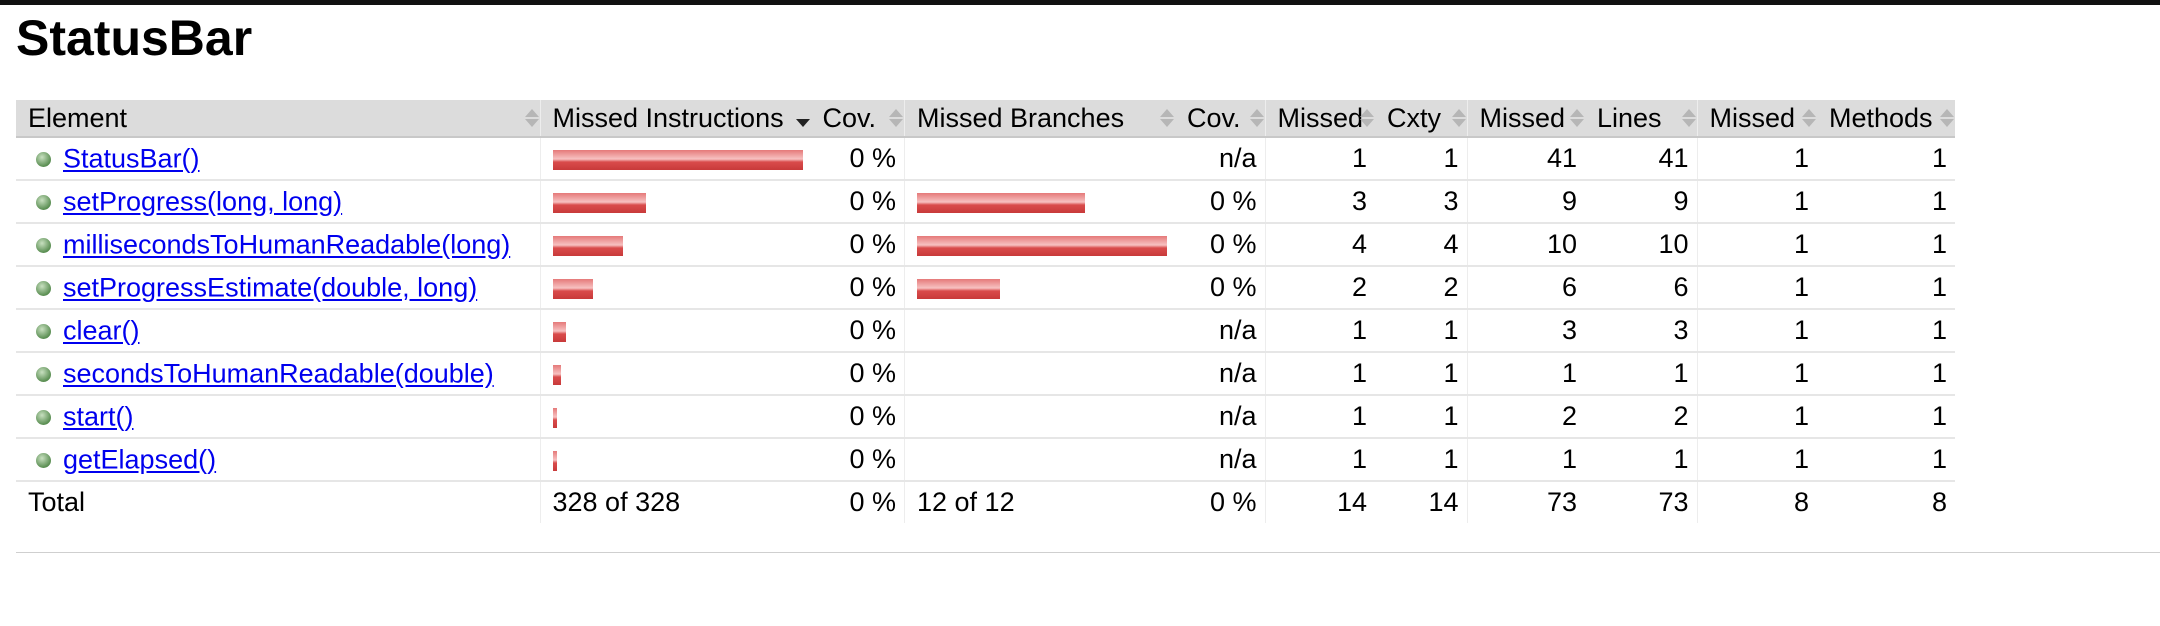  I want to click on method-link: setProgress(long, long), so click(203, 201).